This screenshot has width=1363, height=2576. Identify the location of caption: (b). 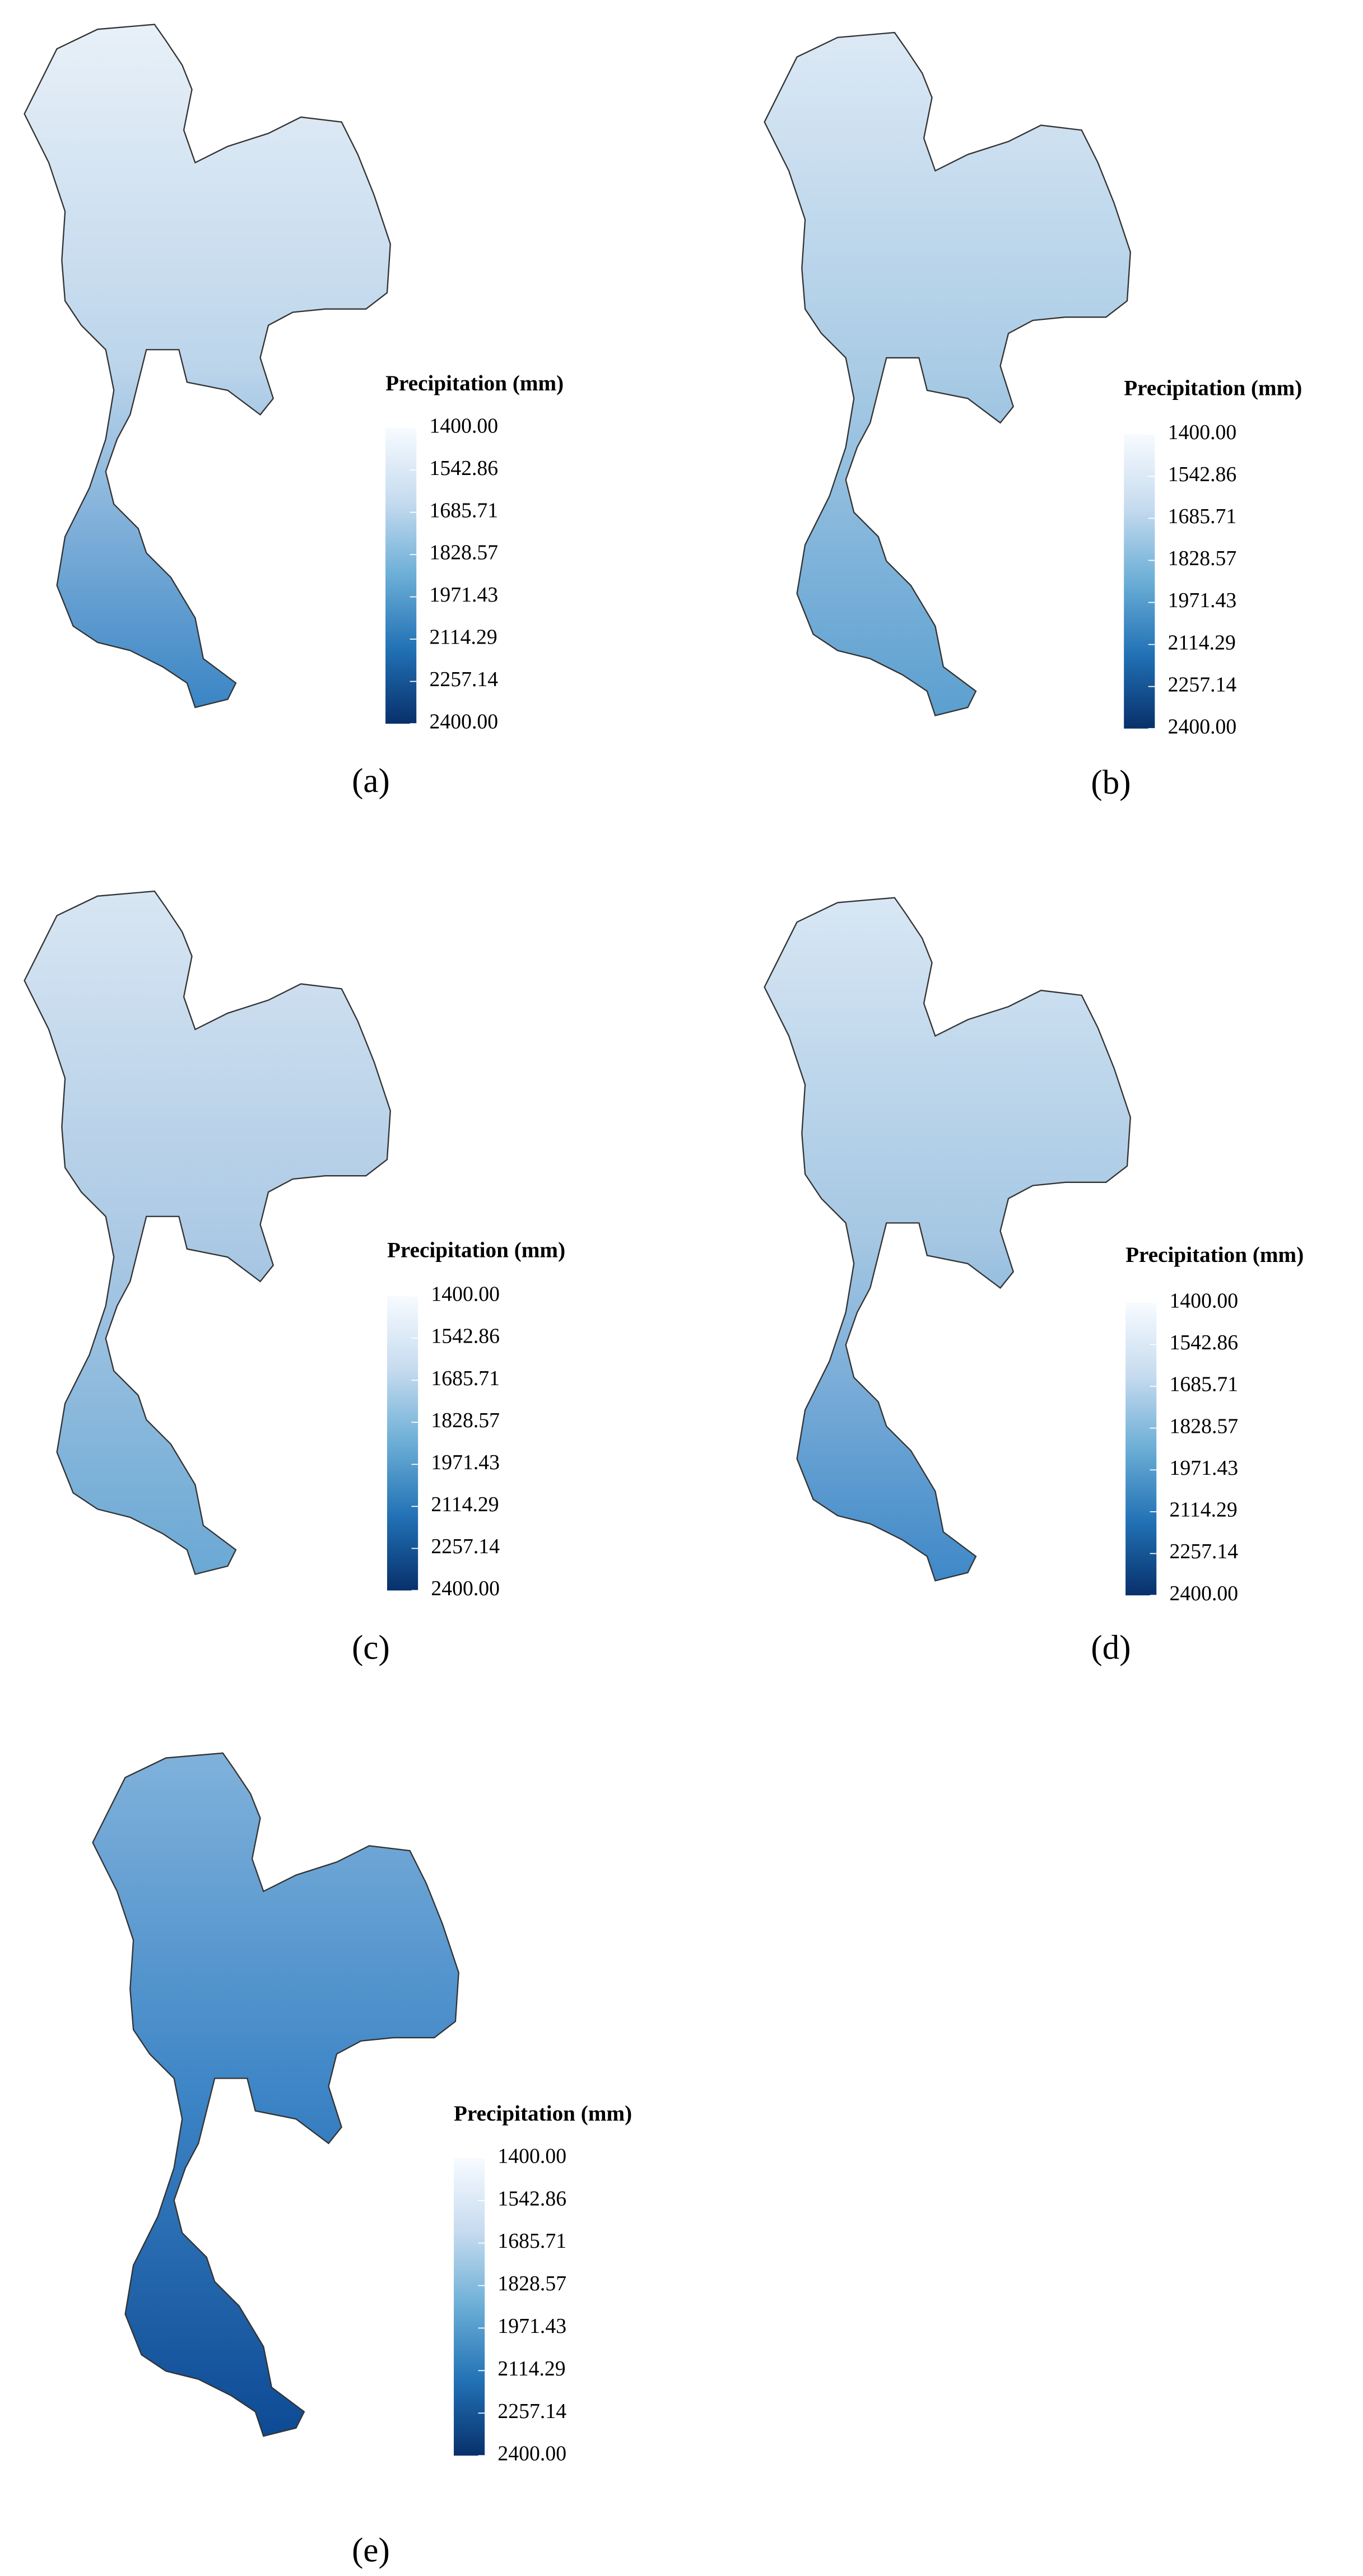
(1111, 783).